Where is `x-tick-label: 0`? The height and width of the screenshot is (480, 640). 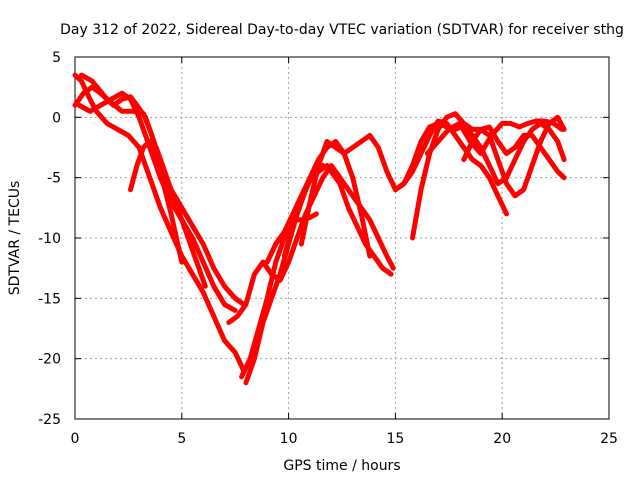
x-tick-label: 0 is located at coordinates (75, 439).